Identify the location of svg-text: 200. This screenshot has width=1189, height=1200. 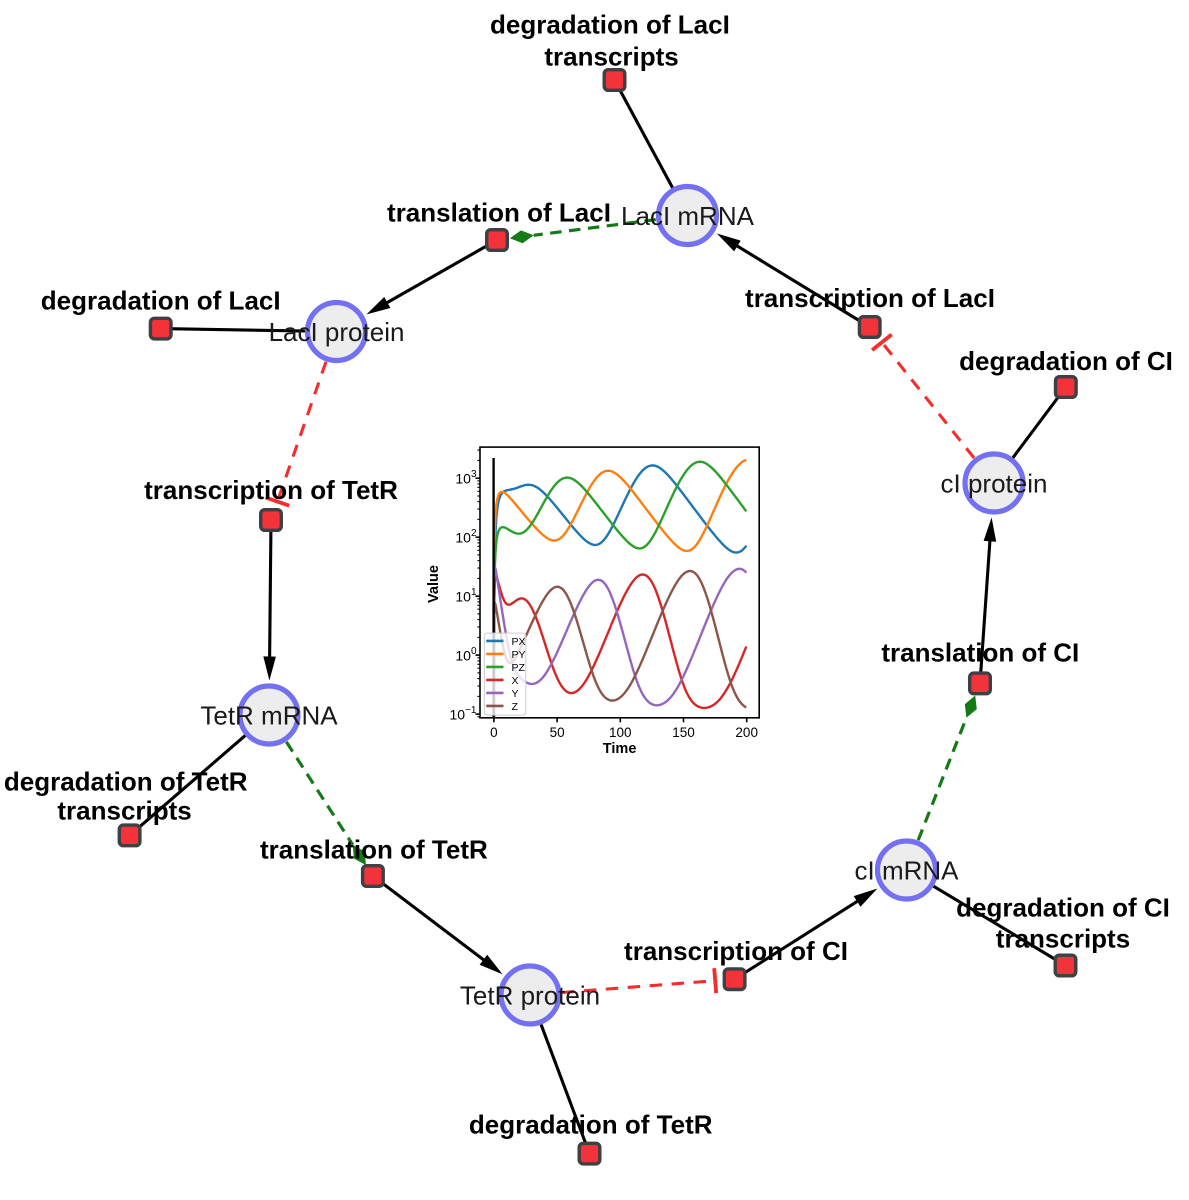
(746, 732).